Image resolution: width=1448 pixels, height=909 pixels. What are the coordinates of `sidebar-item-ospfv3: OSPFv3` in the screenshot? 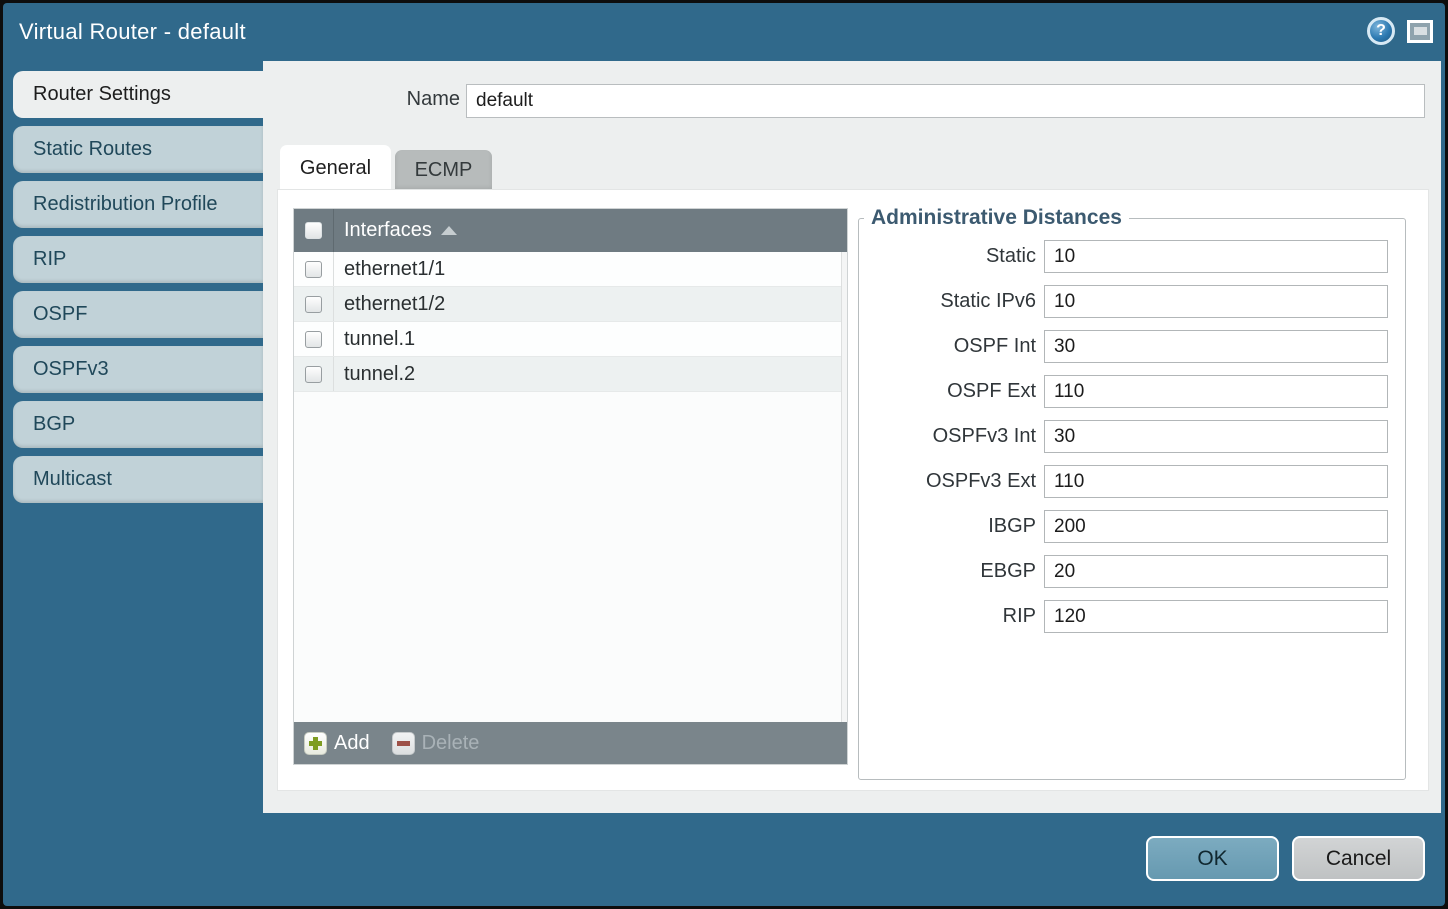 It's located at (138, 369).